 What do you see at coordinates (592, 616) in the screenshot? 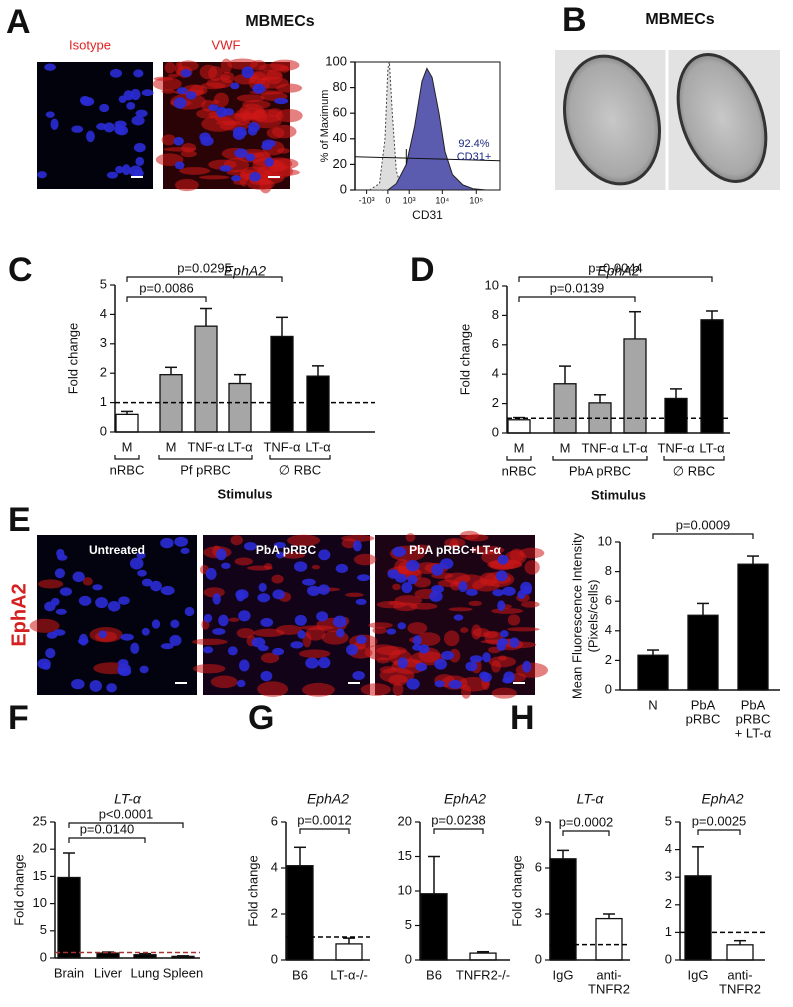
I see `y-axis-label: (Pixels/cells)` at bounding box center [592, 616].